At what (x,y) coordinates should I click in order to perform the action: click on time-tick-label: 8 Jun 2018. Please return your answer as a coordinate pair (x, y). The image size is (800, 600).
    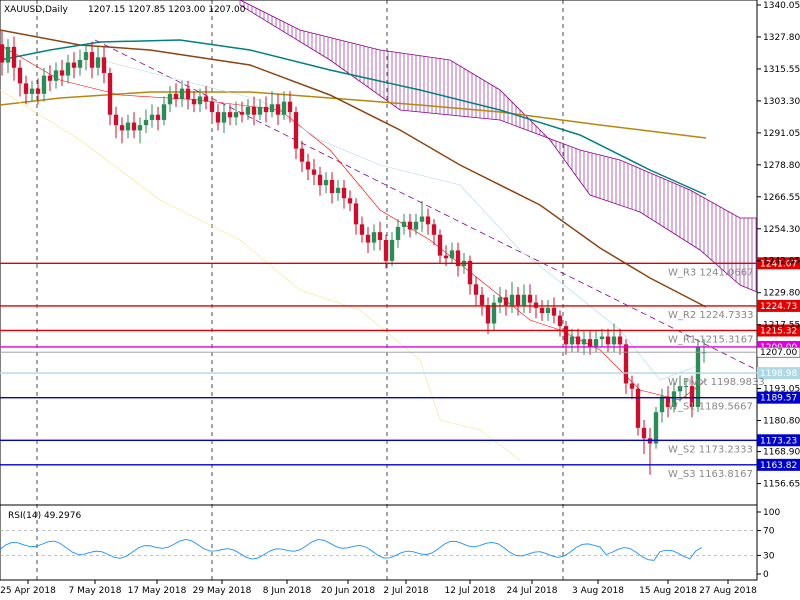
    Looking at the image, I should click on (287, 591).